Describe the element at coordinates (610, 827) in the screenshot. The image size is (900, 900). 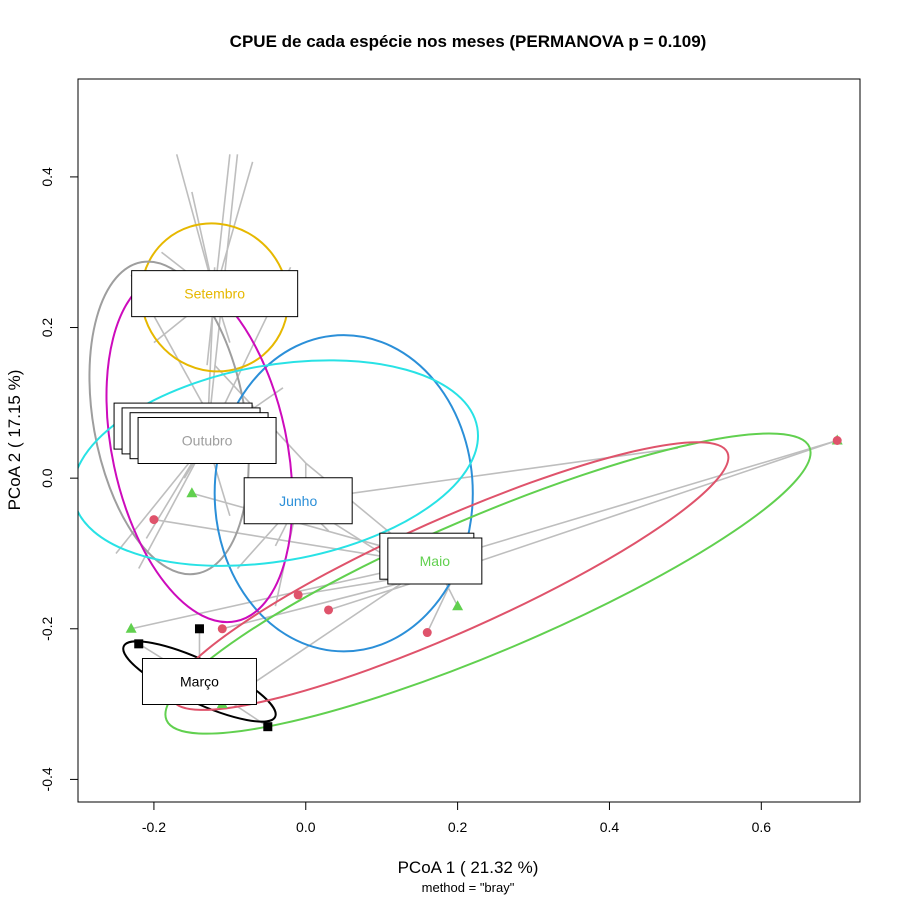
I see `x-tick-label: 0.4` at that location.